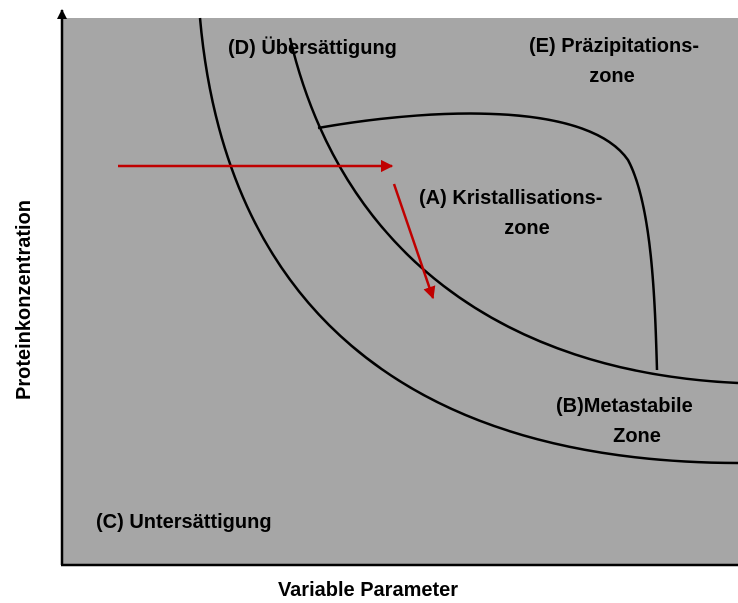  I want to click on red-arrow, so click(414, 241).